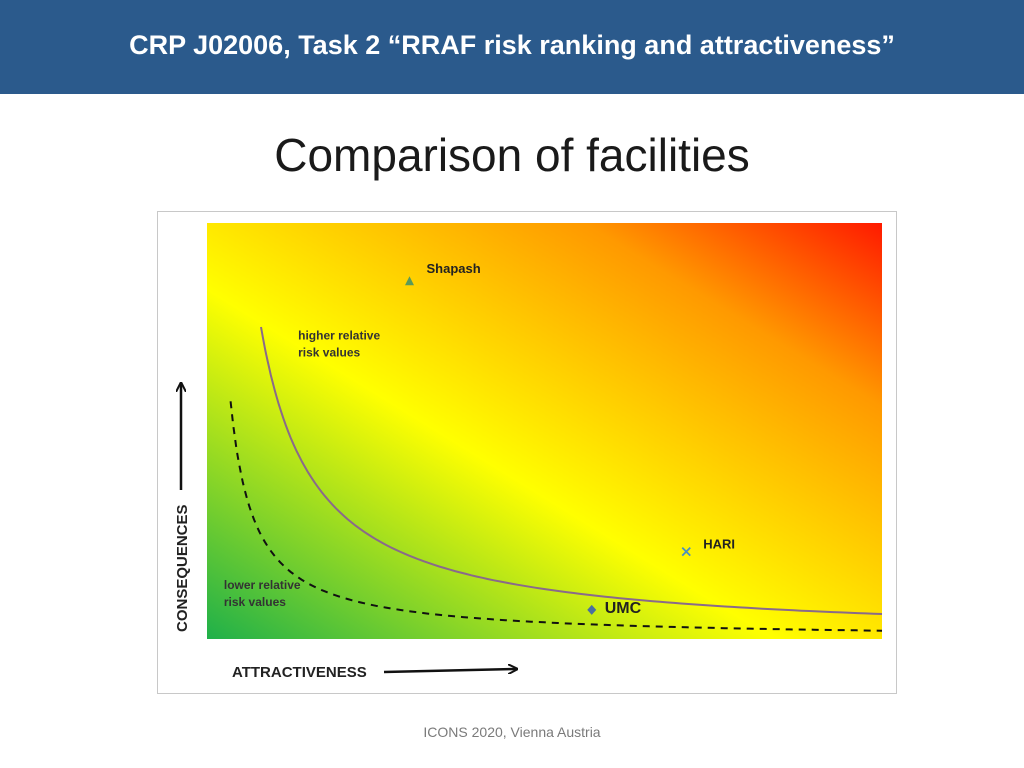 The width and height of the screenshot is (1024, 768). Describe the element at coordinates (299, 672) in the screenshot. I see `x-axis-label: ATTRACTIVENESS` at that location.